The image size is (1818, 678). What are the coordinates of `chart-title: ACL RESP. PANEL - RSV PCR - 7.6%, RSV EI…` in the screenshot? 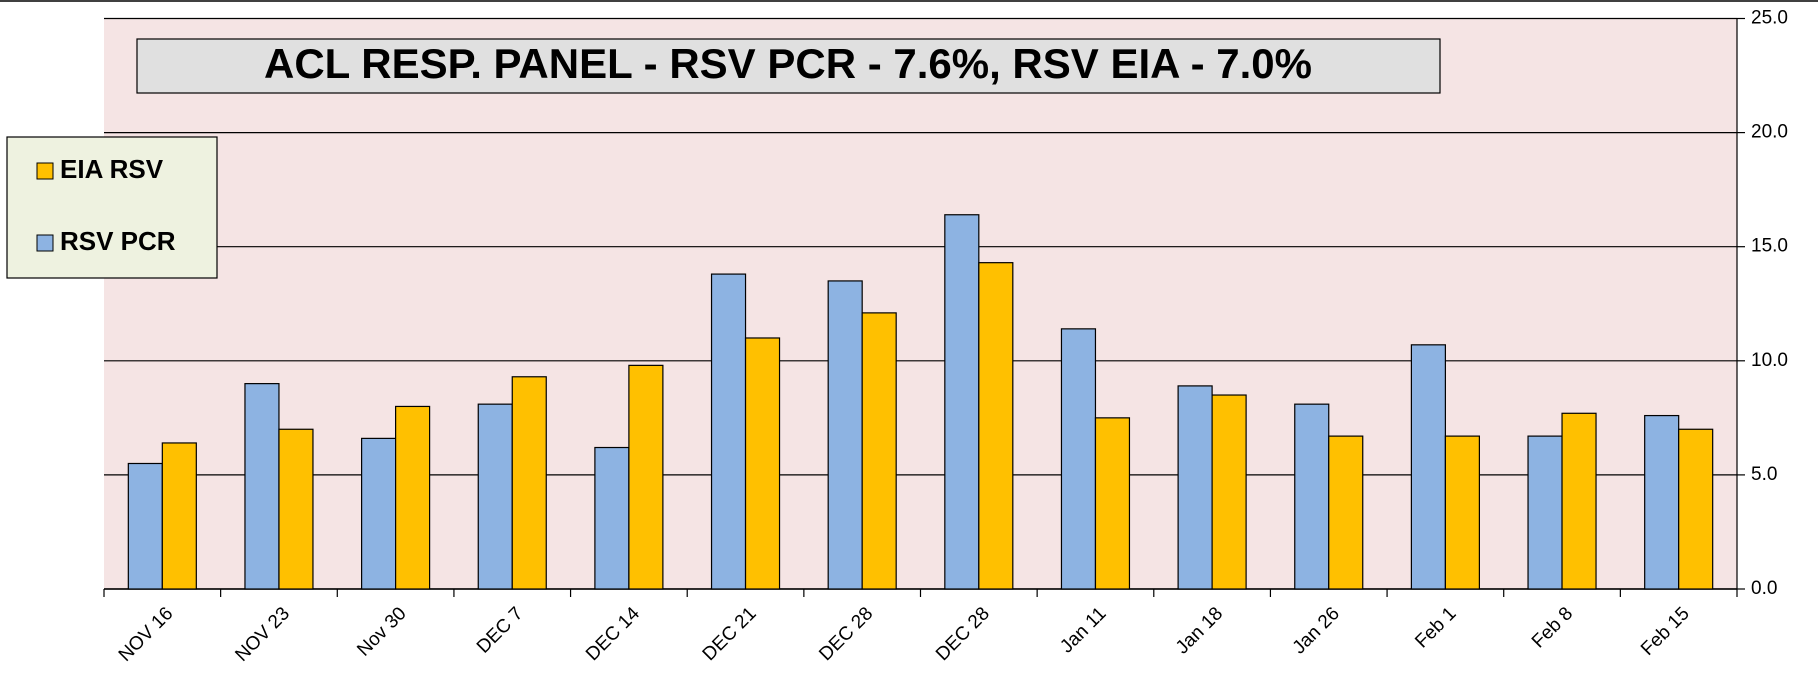 It's located at (788, 63).